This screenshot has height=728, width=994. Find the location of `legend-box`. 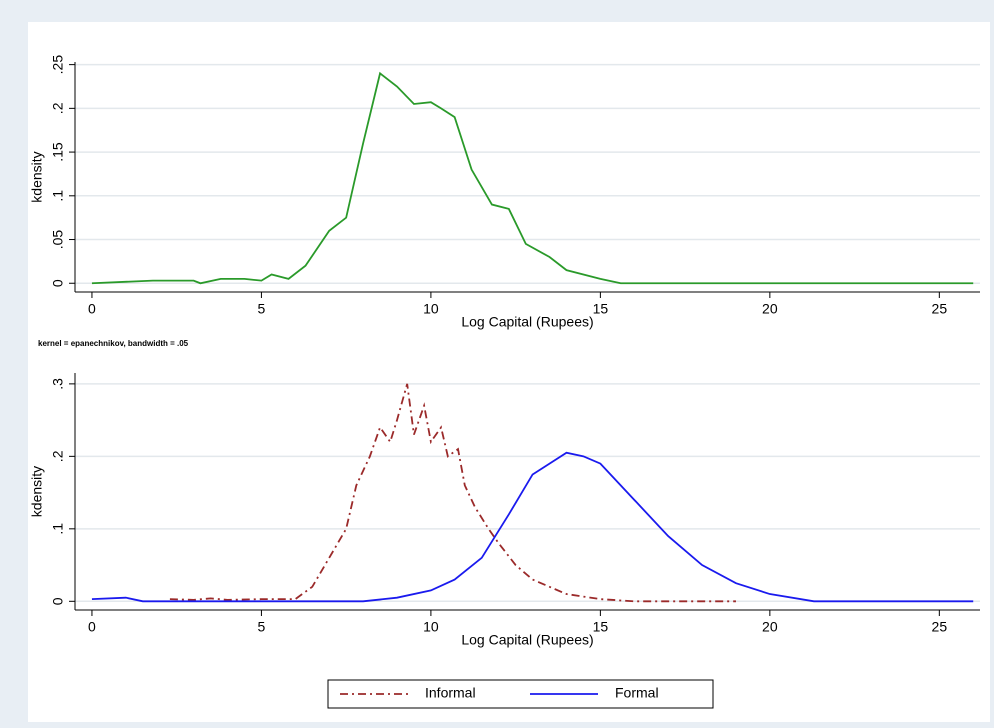

legend-box is located at coordinates (520, 694).